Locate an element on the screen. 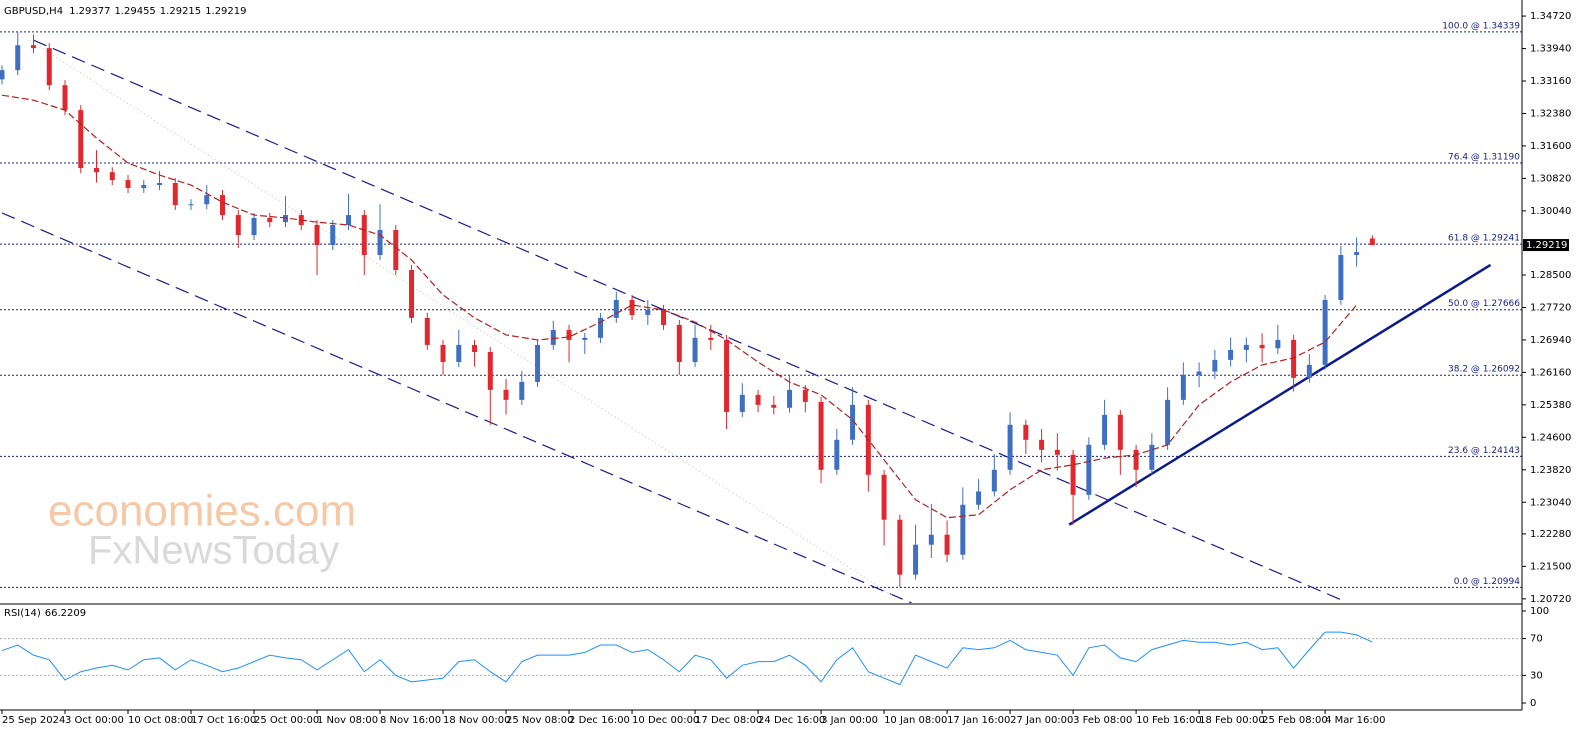  fib-label: 50.0 @ 1.27666 is located at coordinates (1484, 304).